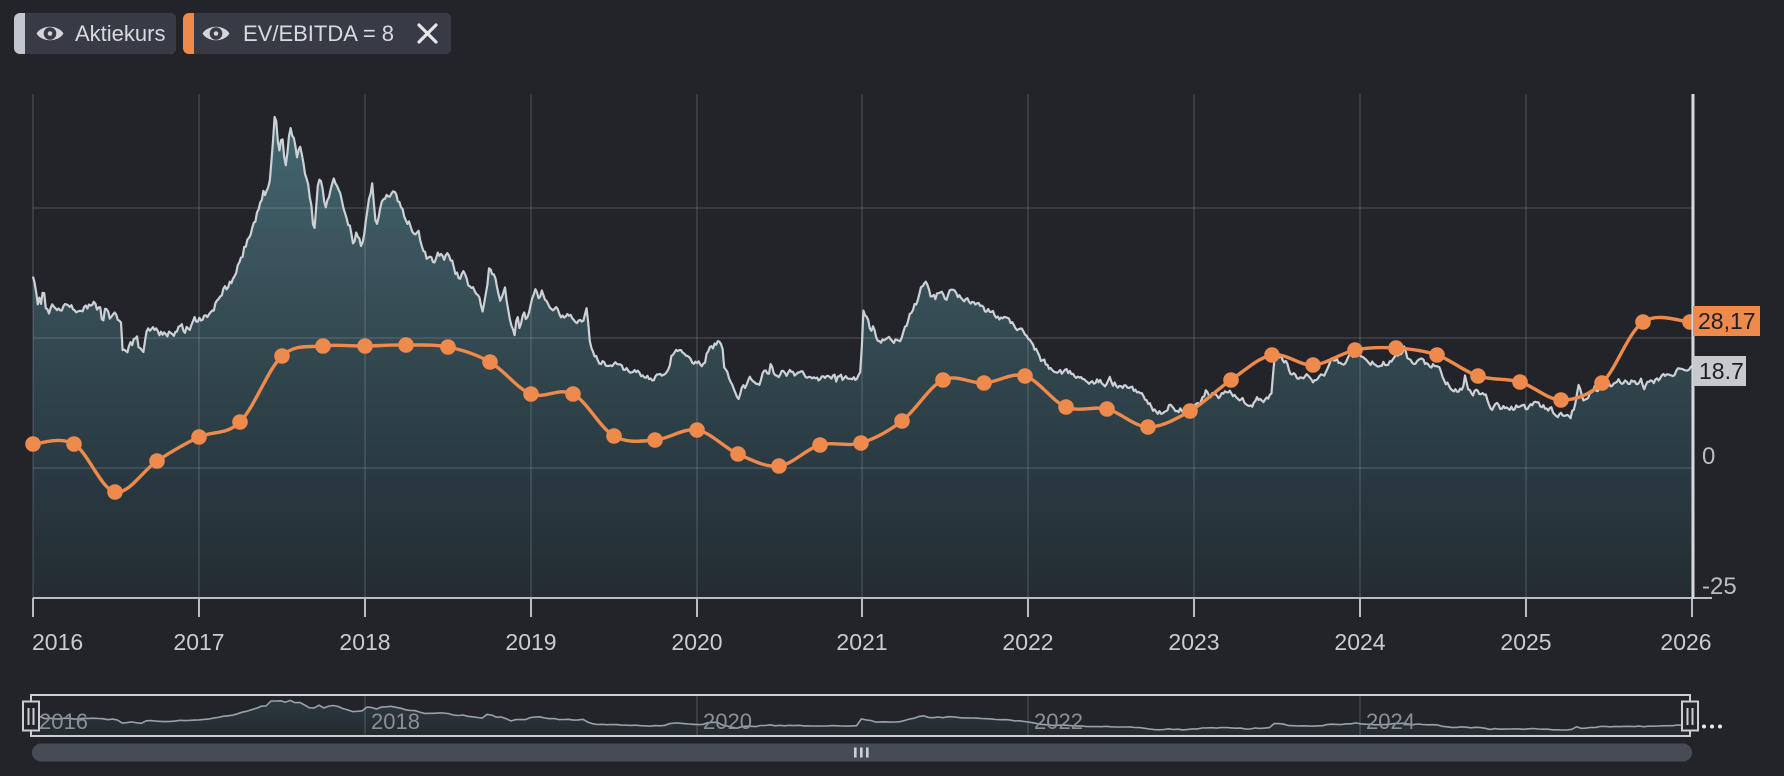  I want to click on svg-text: 2026, so click(1685, 642).